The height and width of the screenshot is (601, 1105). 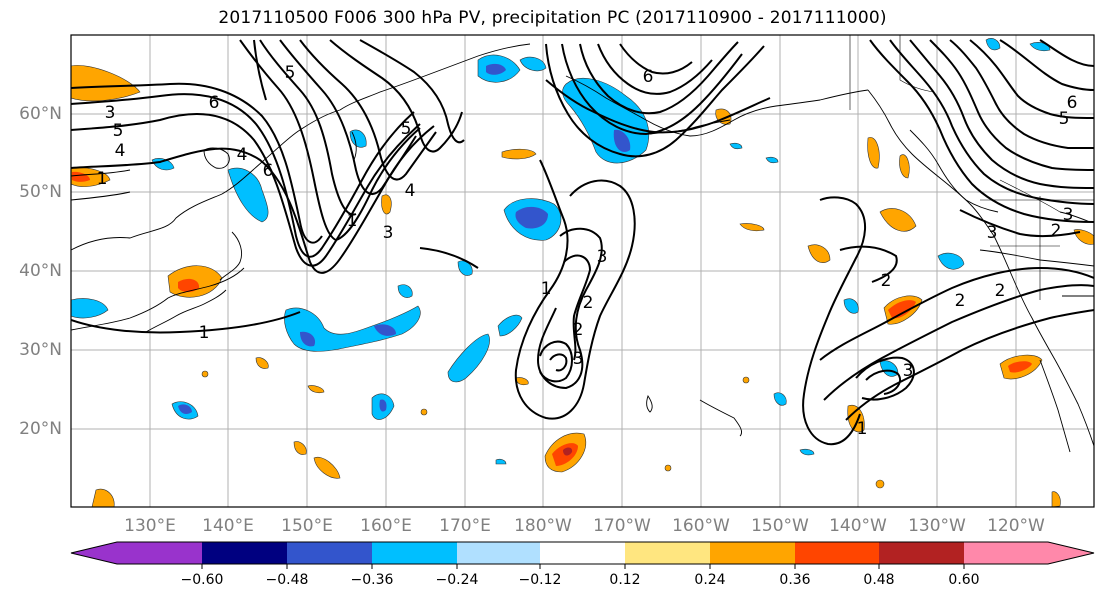 I want to click on lon-label: 140°W, so click(x=858, y=526).